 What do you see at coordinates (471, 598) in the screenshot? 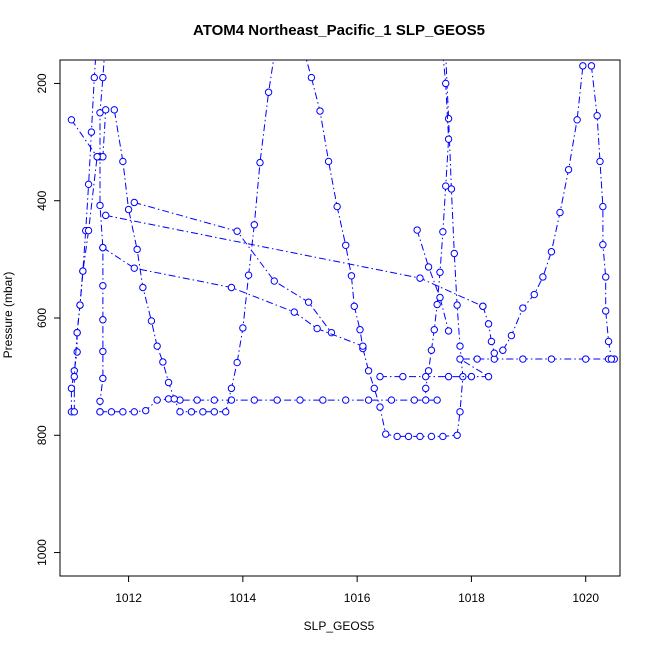
I see `x-tick-label: 1018` at bounding box center [471, 598].